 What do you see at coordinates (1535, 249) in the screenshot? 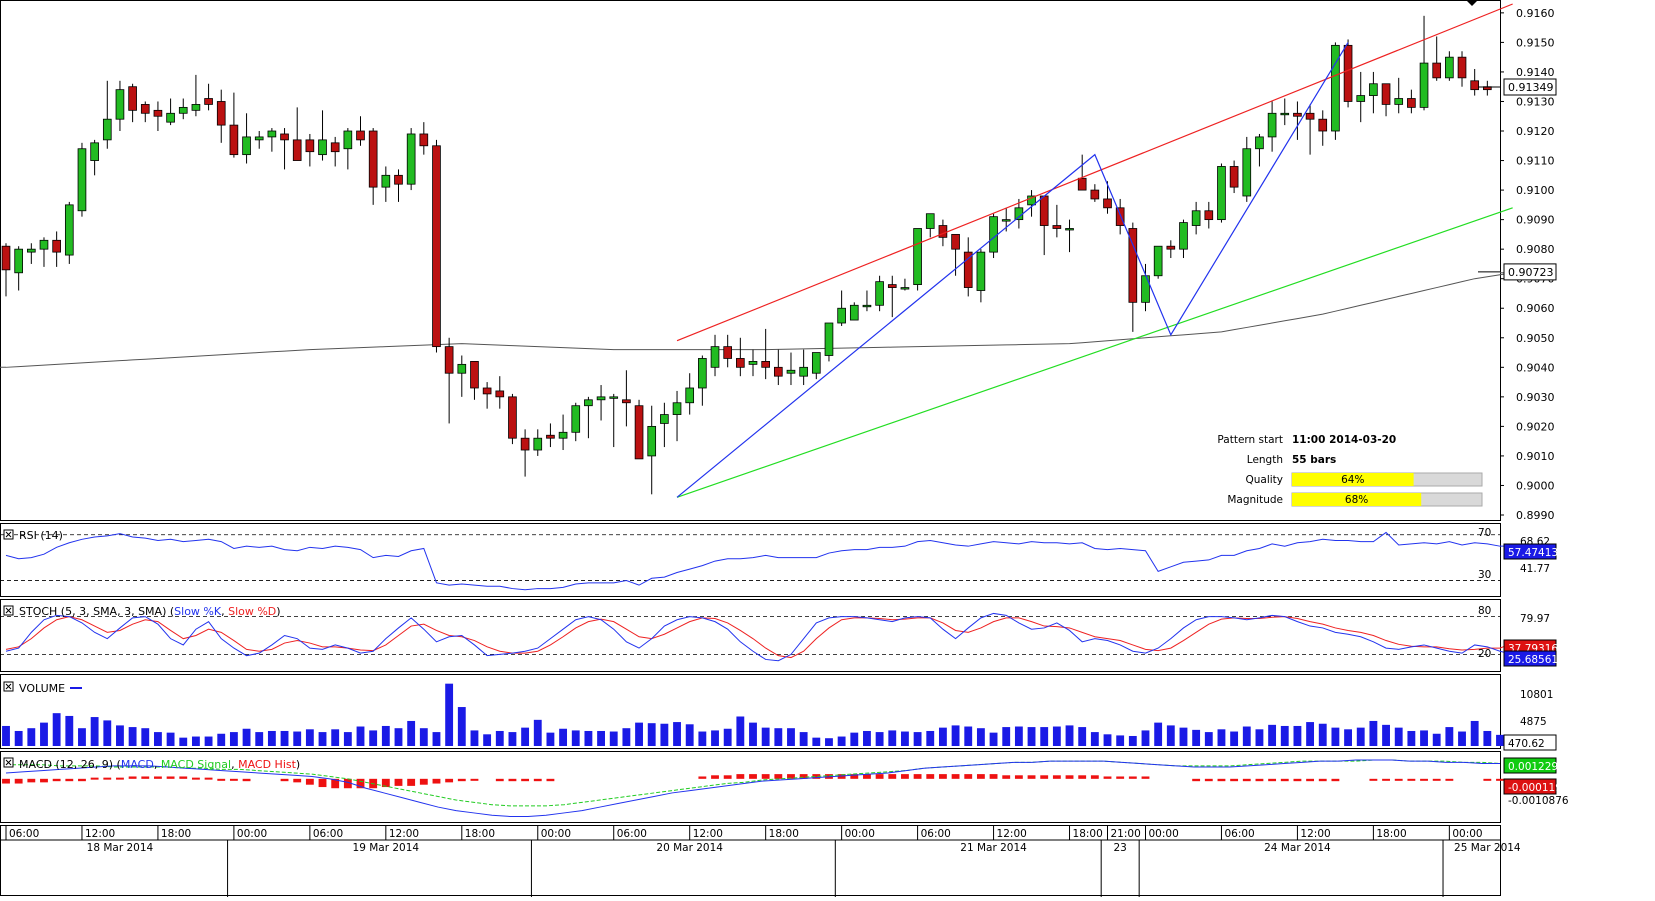
I see `price-tick-label: 0.9080` at bounding box center [1535, 249].